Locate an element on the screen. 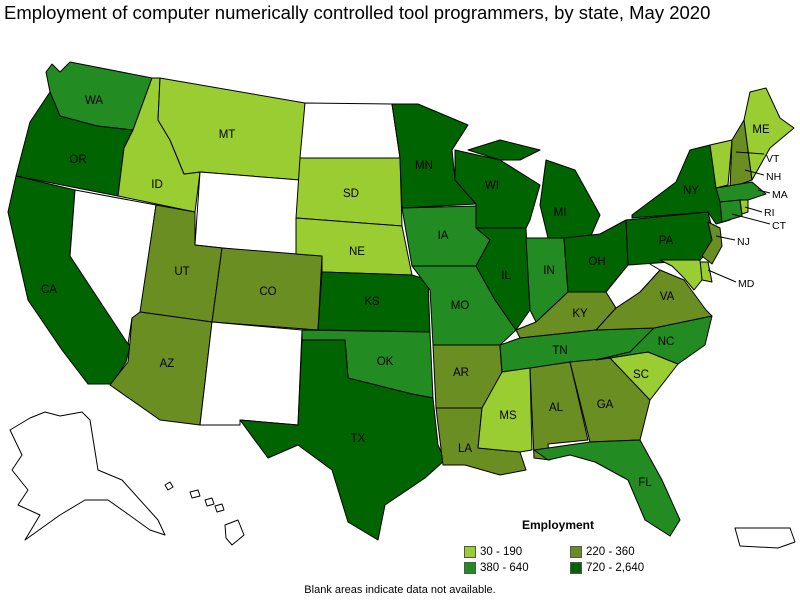 This screenshot has width=800, height=600. legend-item-220-360: 220 - 360 is located at coordinates (602, 552).